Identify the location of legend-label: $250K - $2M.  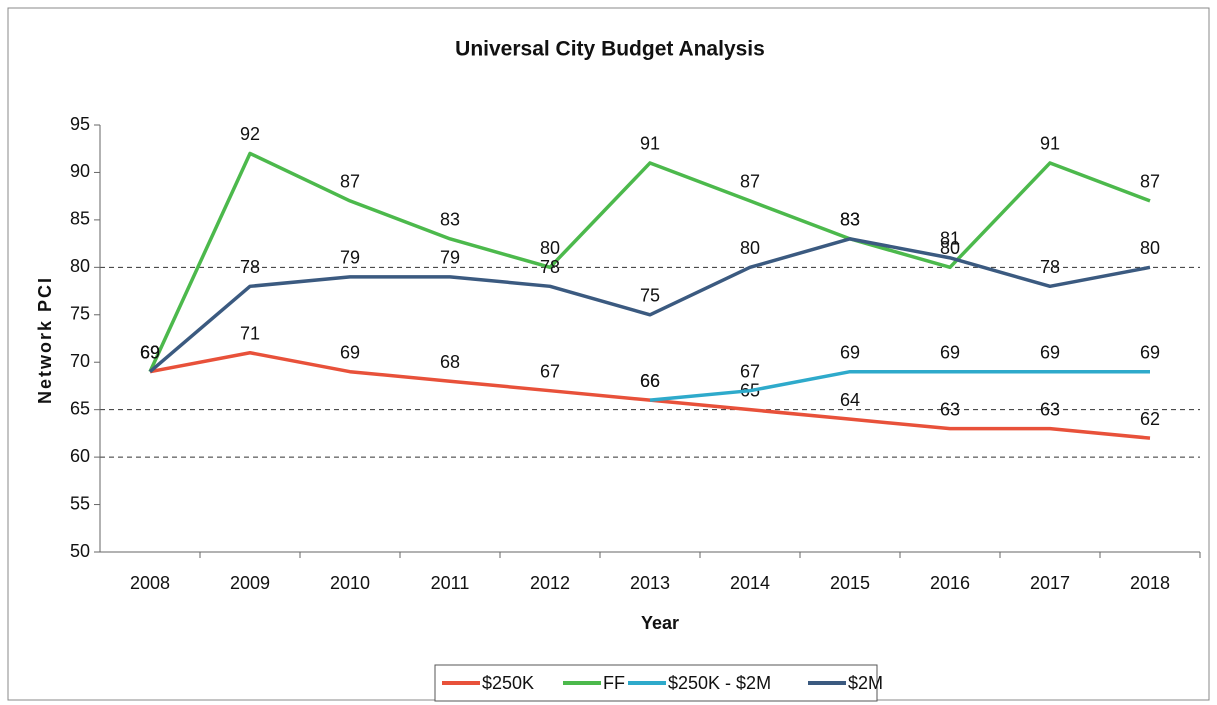
(719, 683).